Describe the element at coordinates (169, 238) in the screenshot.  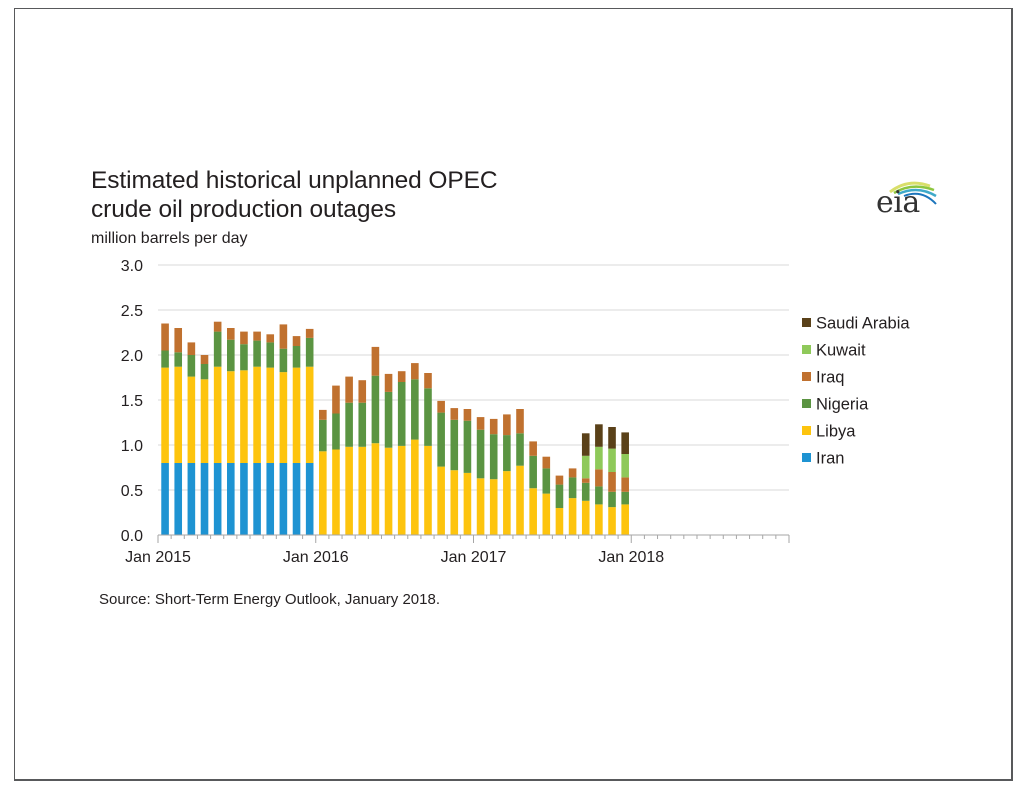
I see `units-label: million barrels per day` at that location.